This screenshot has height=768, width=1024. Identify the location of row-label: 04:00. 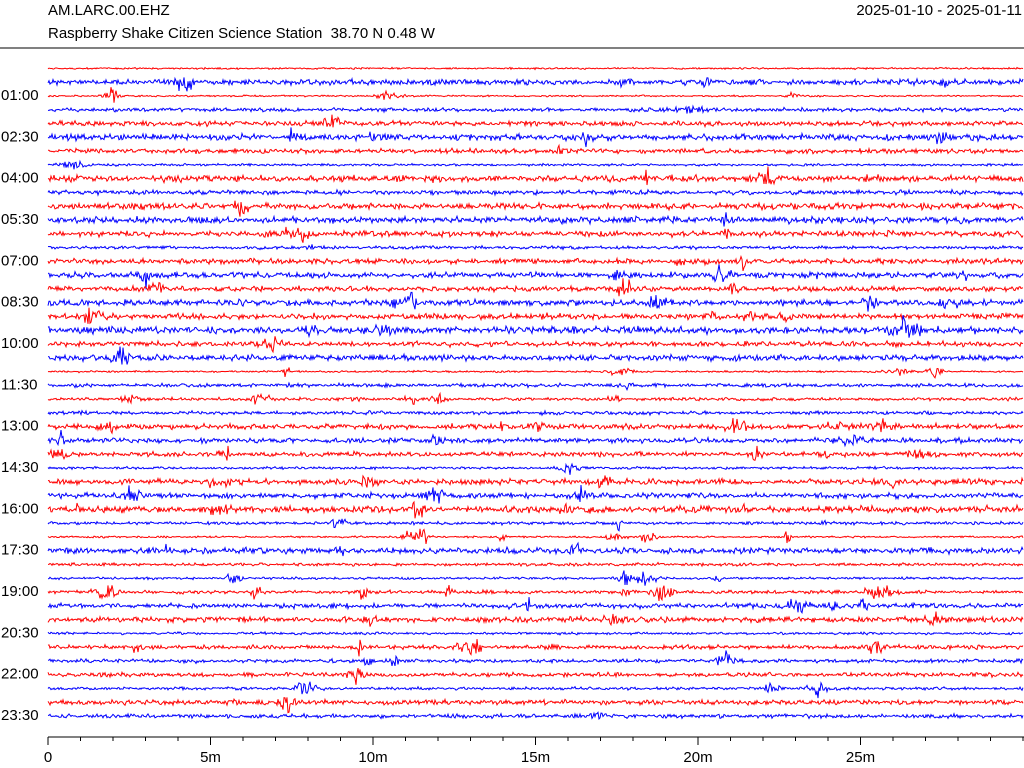
(20, 178).